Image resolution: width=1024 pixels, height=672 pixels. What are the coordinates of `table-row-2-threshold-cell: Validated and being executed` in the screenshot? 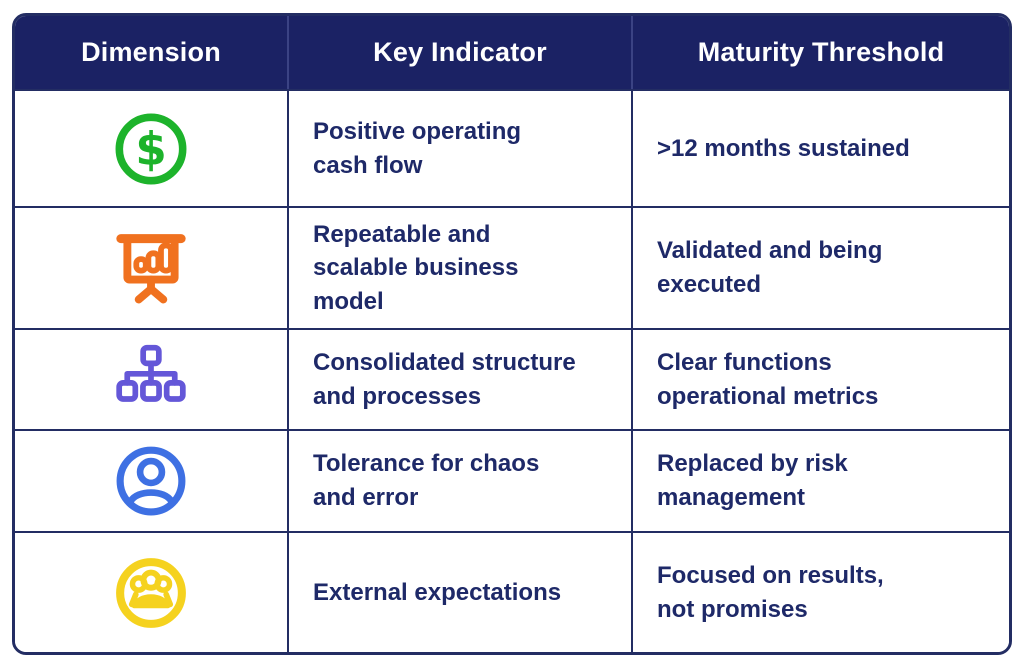 It's located at (820, 267).